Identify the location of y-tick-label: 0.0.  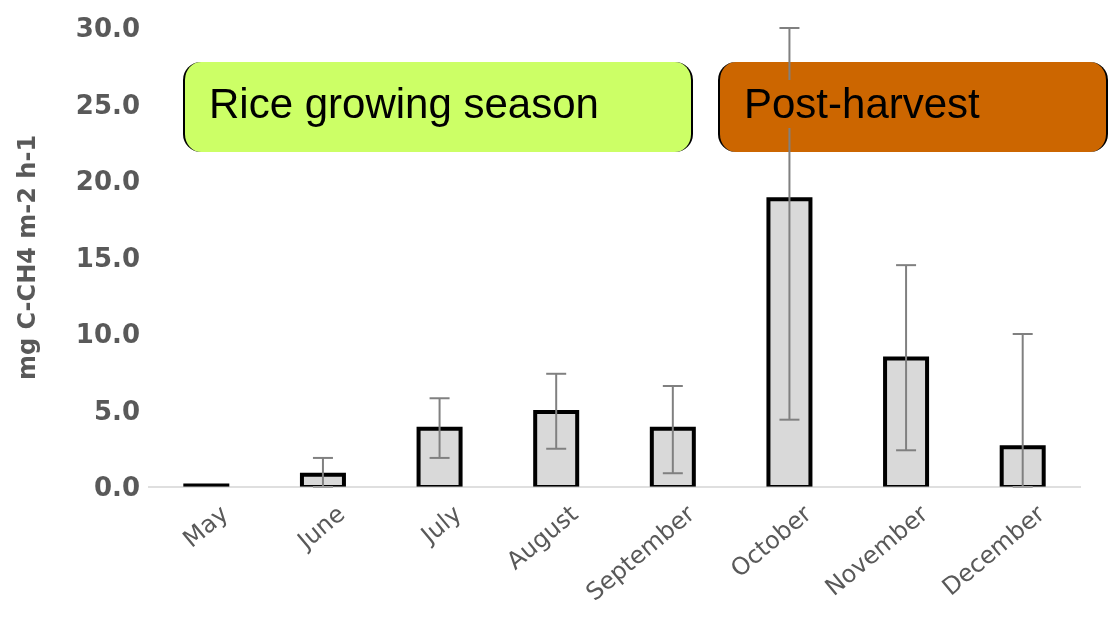
(116, 487).